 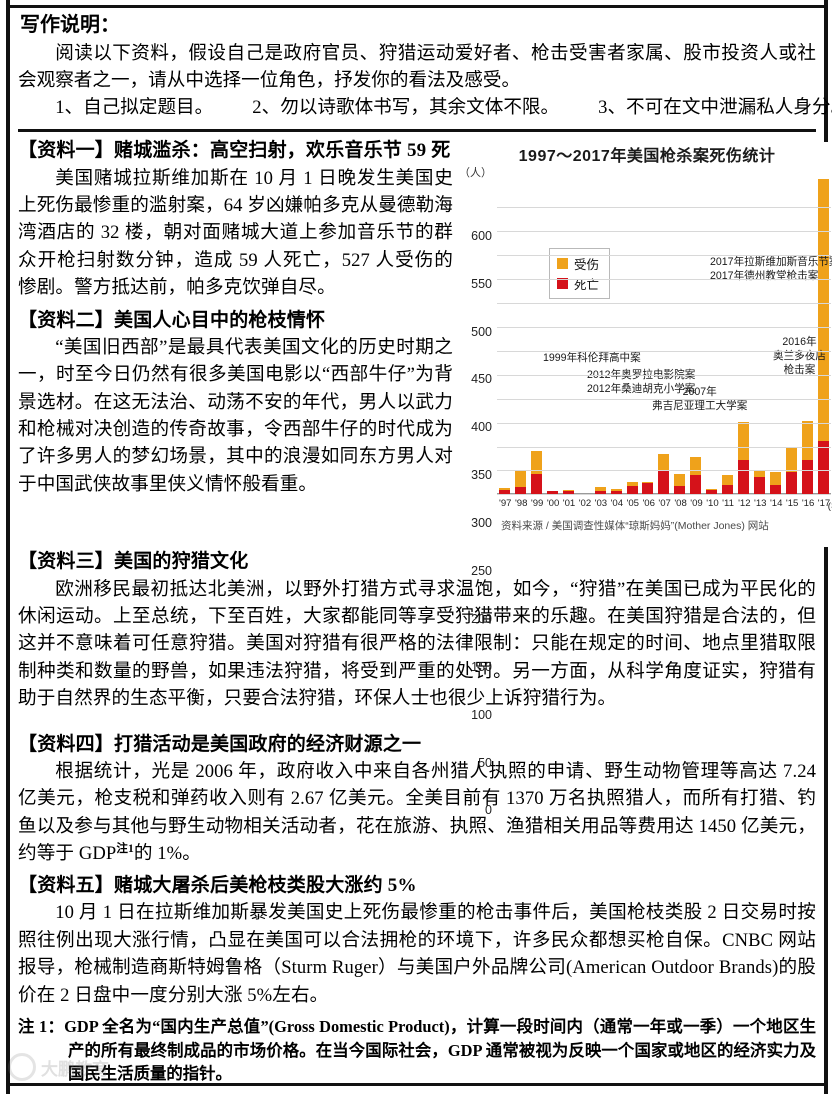 What do you see at coordinates (578, 283) in the screenshot?
I see `legend-entry-dead: 死亡` at bounding box center [578, 283].